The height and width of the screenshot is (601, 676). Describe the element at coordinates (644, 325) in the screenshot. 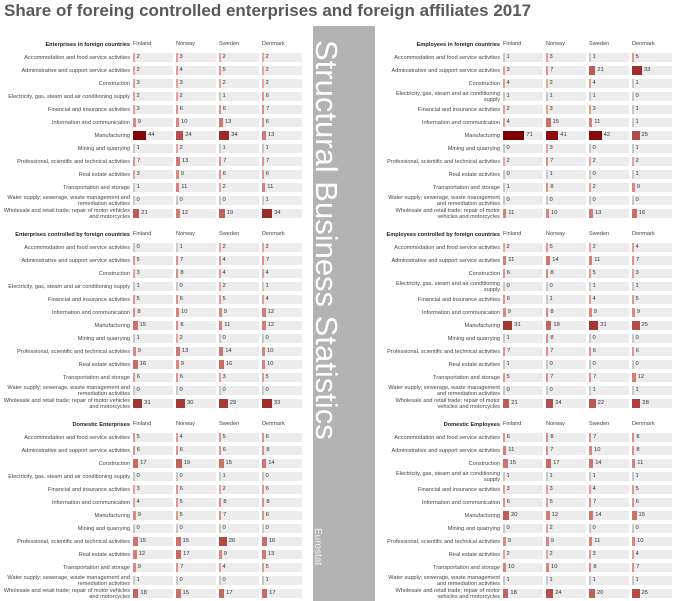

I see `value-label: 25` at that location.